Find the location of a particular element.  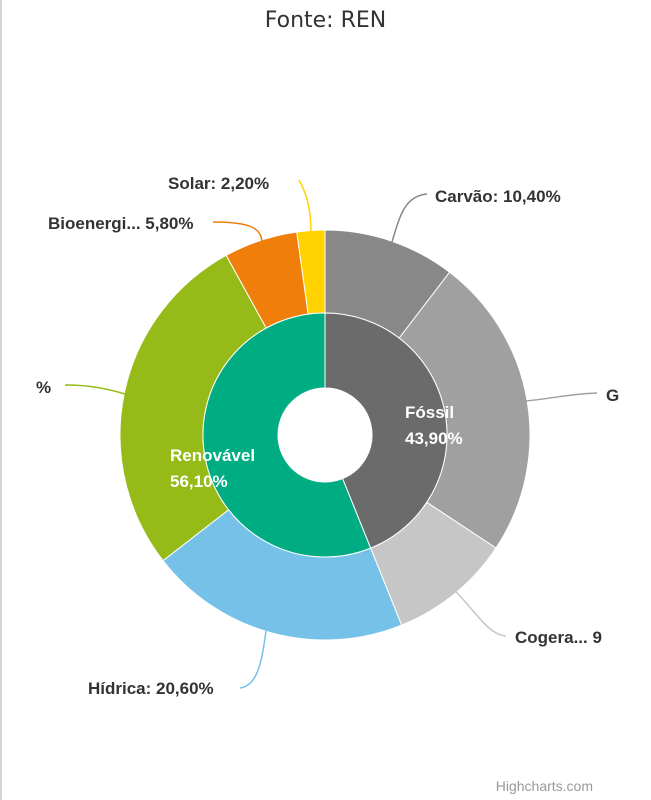

outer-label-solar: Solar: 2,20% is located at coordinates (218, 183).